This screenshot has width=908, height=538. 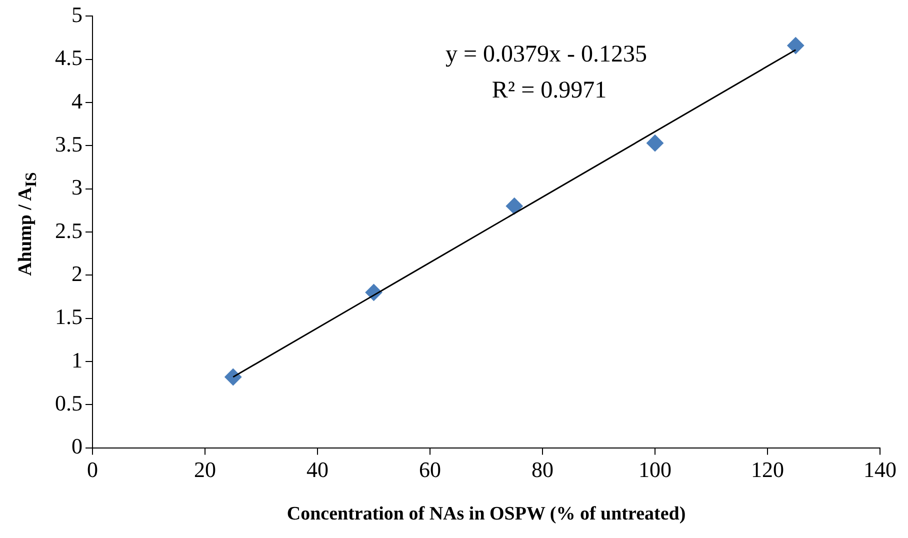 What do you see at coordinates (880, 469) in the screenshot?
I see `x-tick-label: 140` at bounding box center [880, 469].